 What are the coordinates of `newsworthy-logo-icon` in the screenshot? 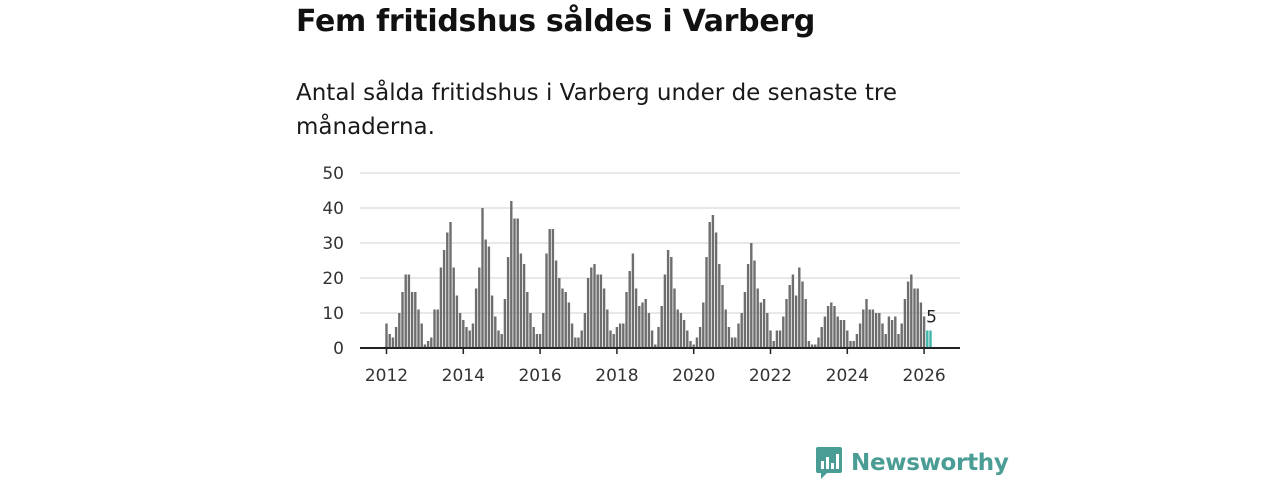 It's located at (829, 463).